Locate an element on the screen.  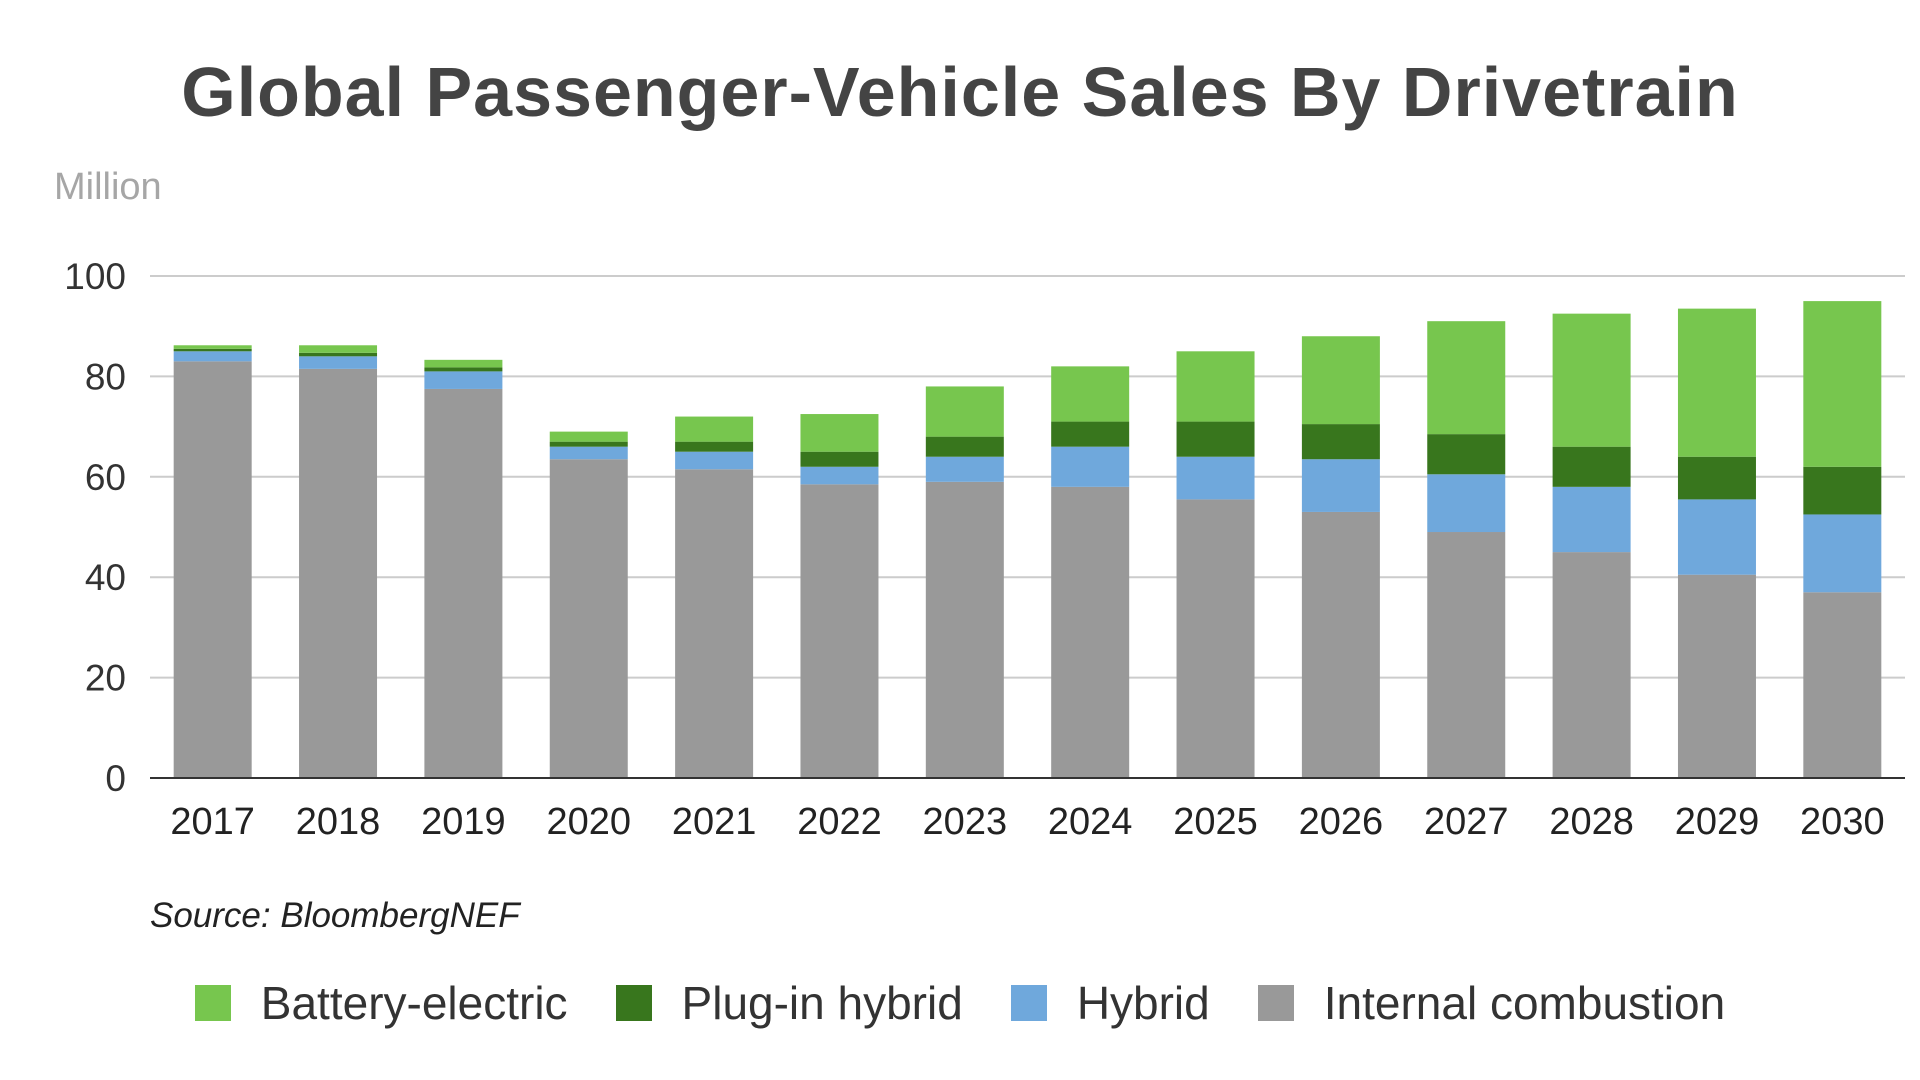
bar-hybrid-2021 is located at coordinates (714, 460).